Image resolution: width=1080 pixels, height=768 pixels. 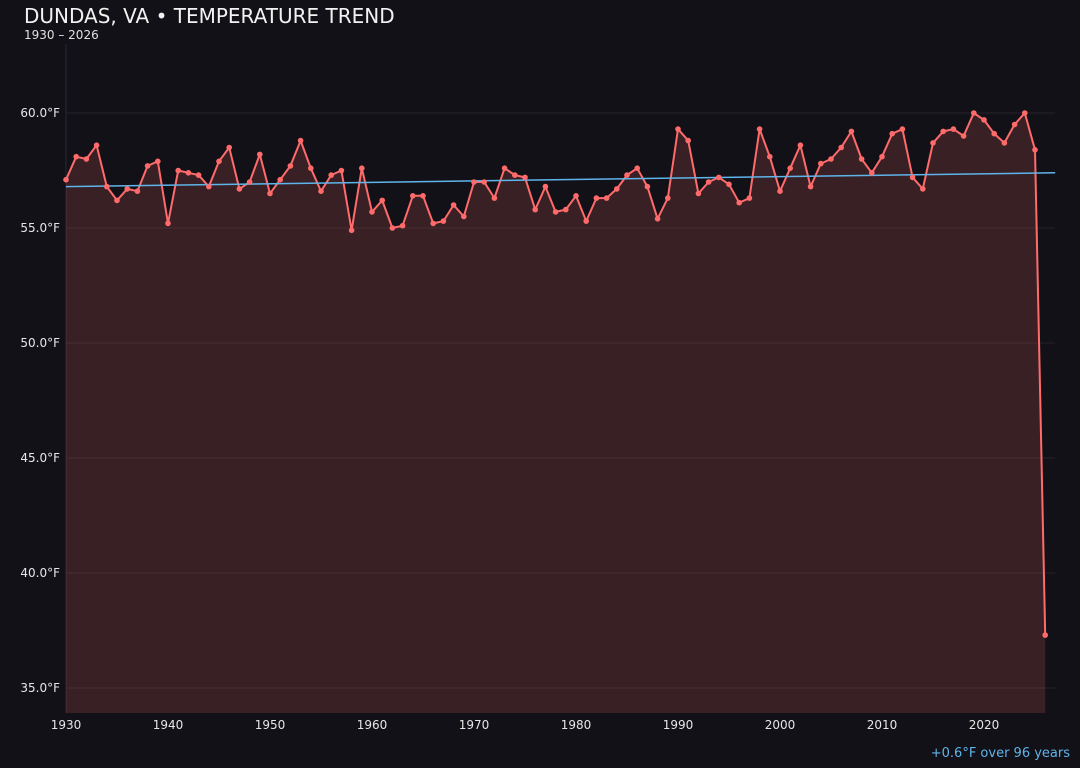 What do you see at coordinates (40, 458) in the screenshot?
I see `y-tick-label: 45.0°F` at bounding box center [40, 458].